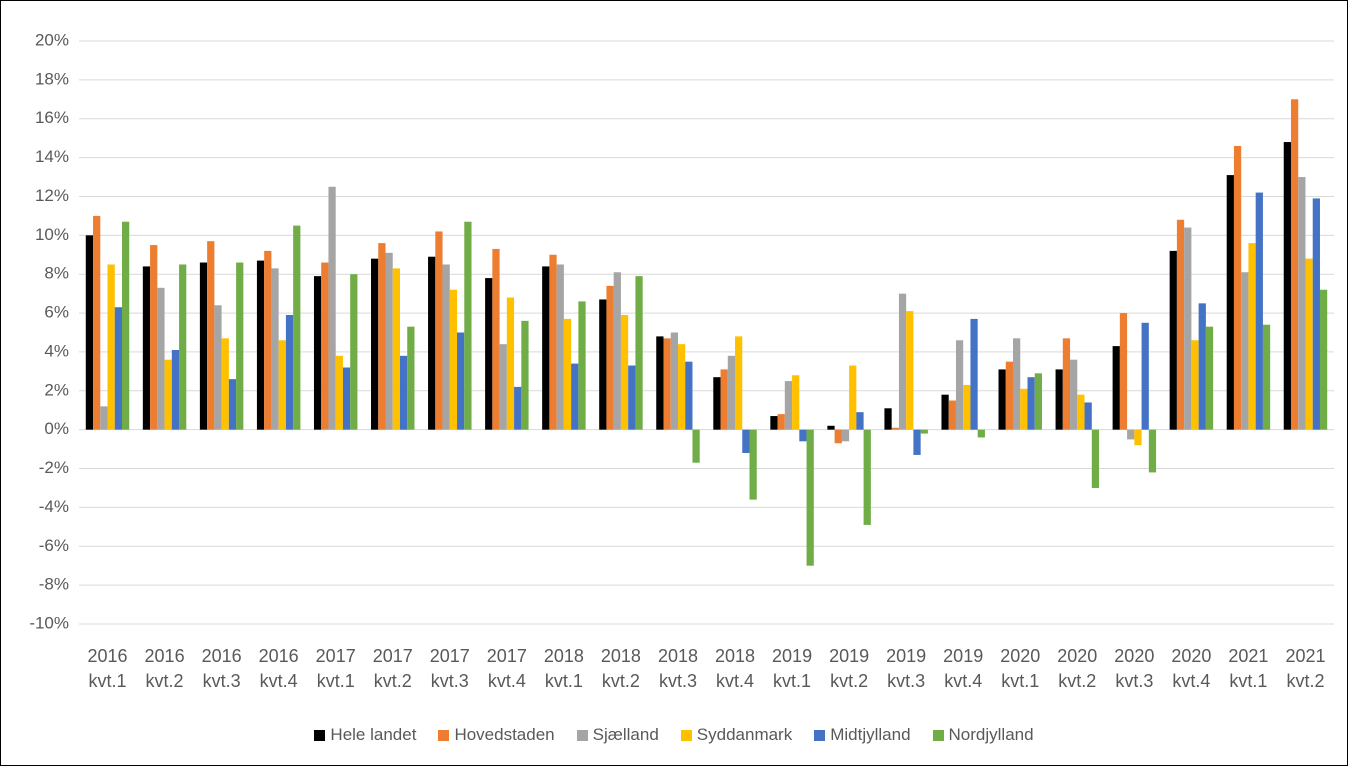  I want to click on x-tick-label: 2017 kvt.2, so click(392, 668).